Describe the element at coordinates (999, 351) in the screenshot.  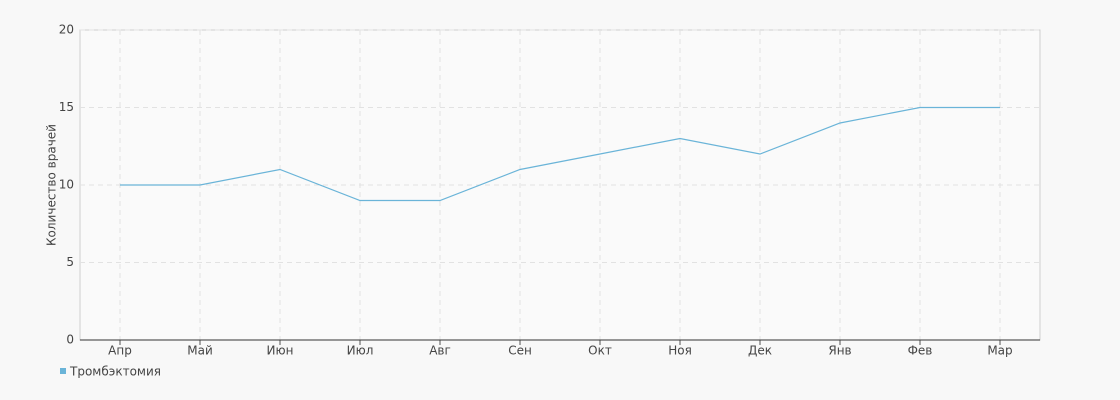
I see `x-tick-label: Мар` at that location.